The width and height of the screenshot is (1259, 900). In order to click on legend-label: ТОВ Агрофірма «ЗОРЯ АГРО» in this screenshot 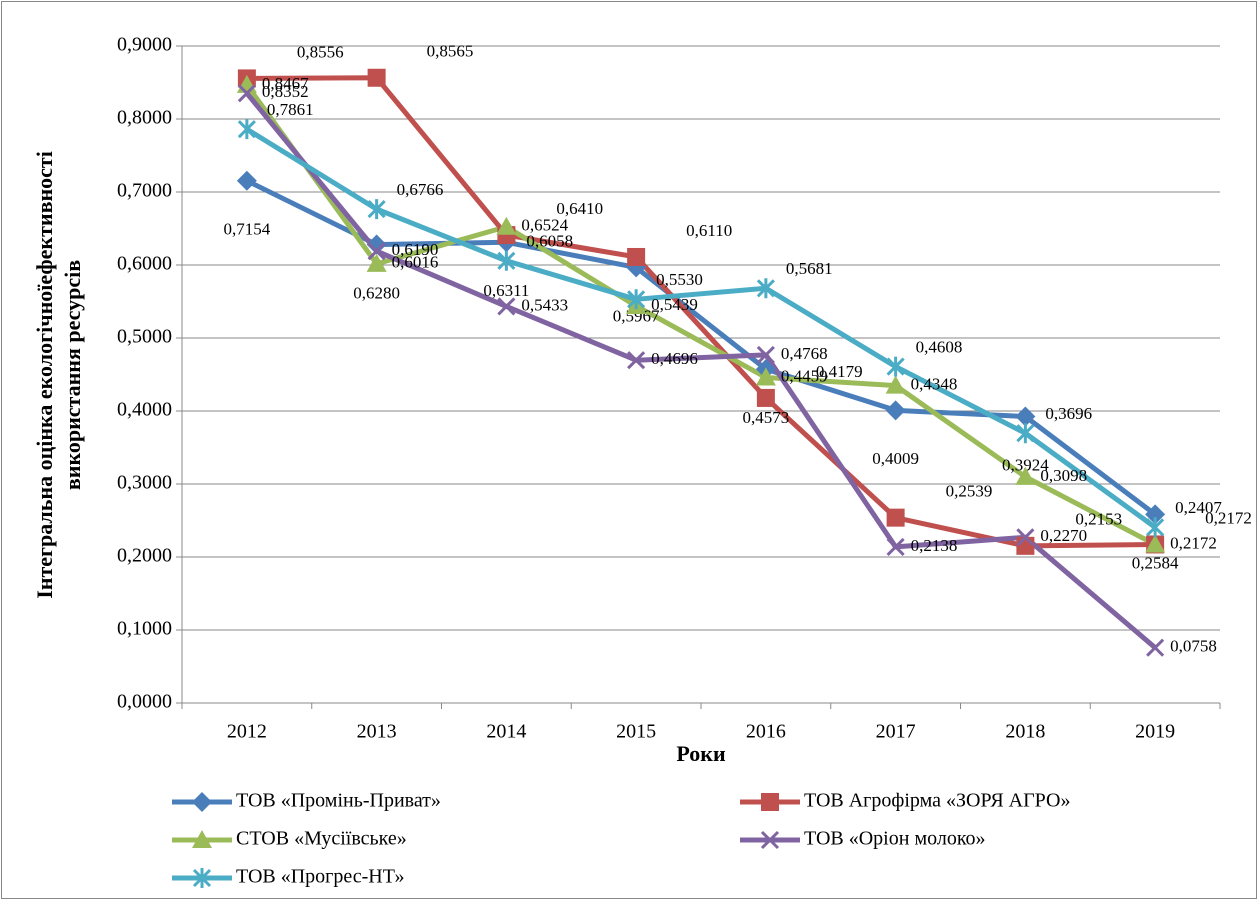, I will do `click(937, 801)`.